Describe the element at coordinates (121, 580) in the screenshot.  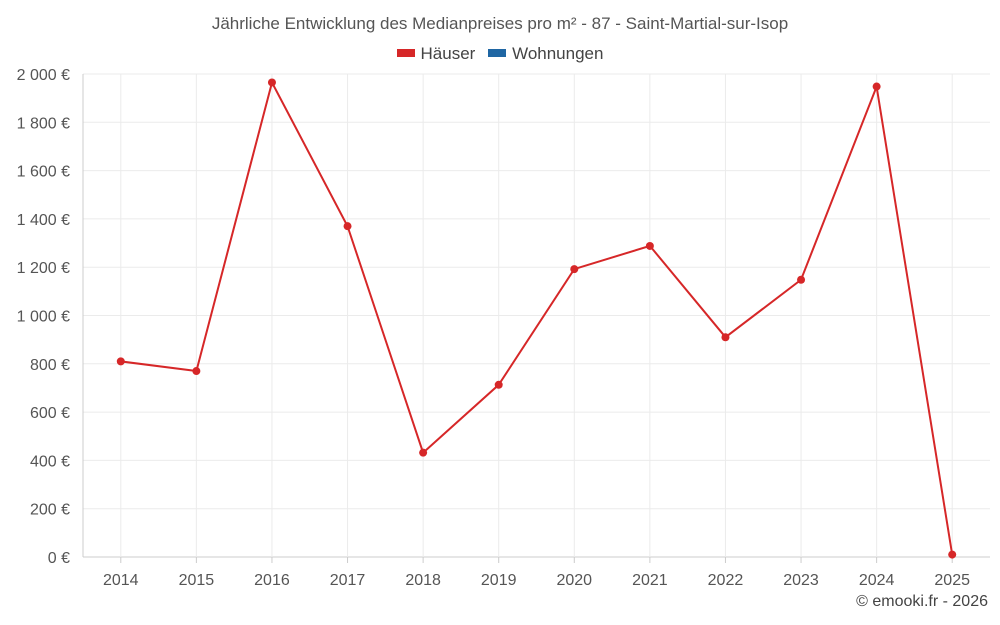
I see `x-tick-label: 2014` at that location.